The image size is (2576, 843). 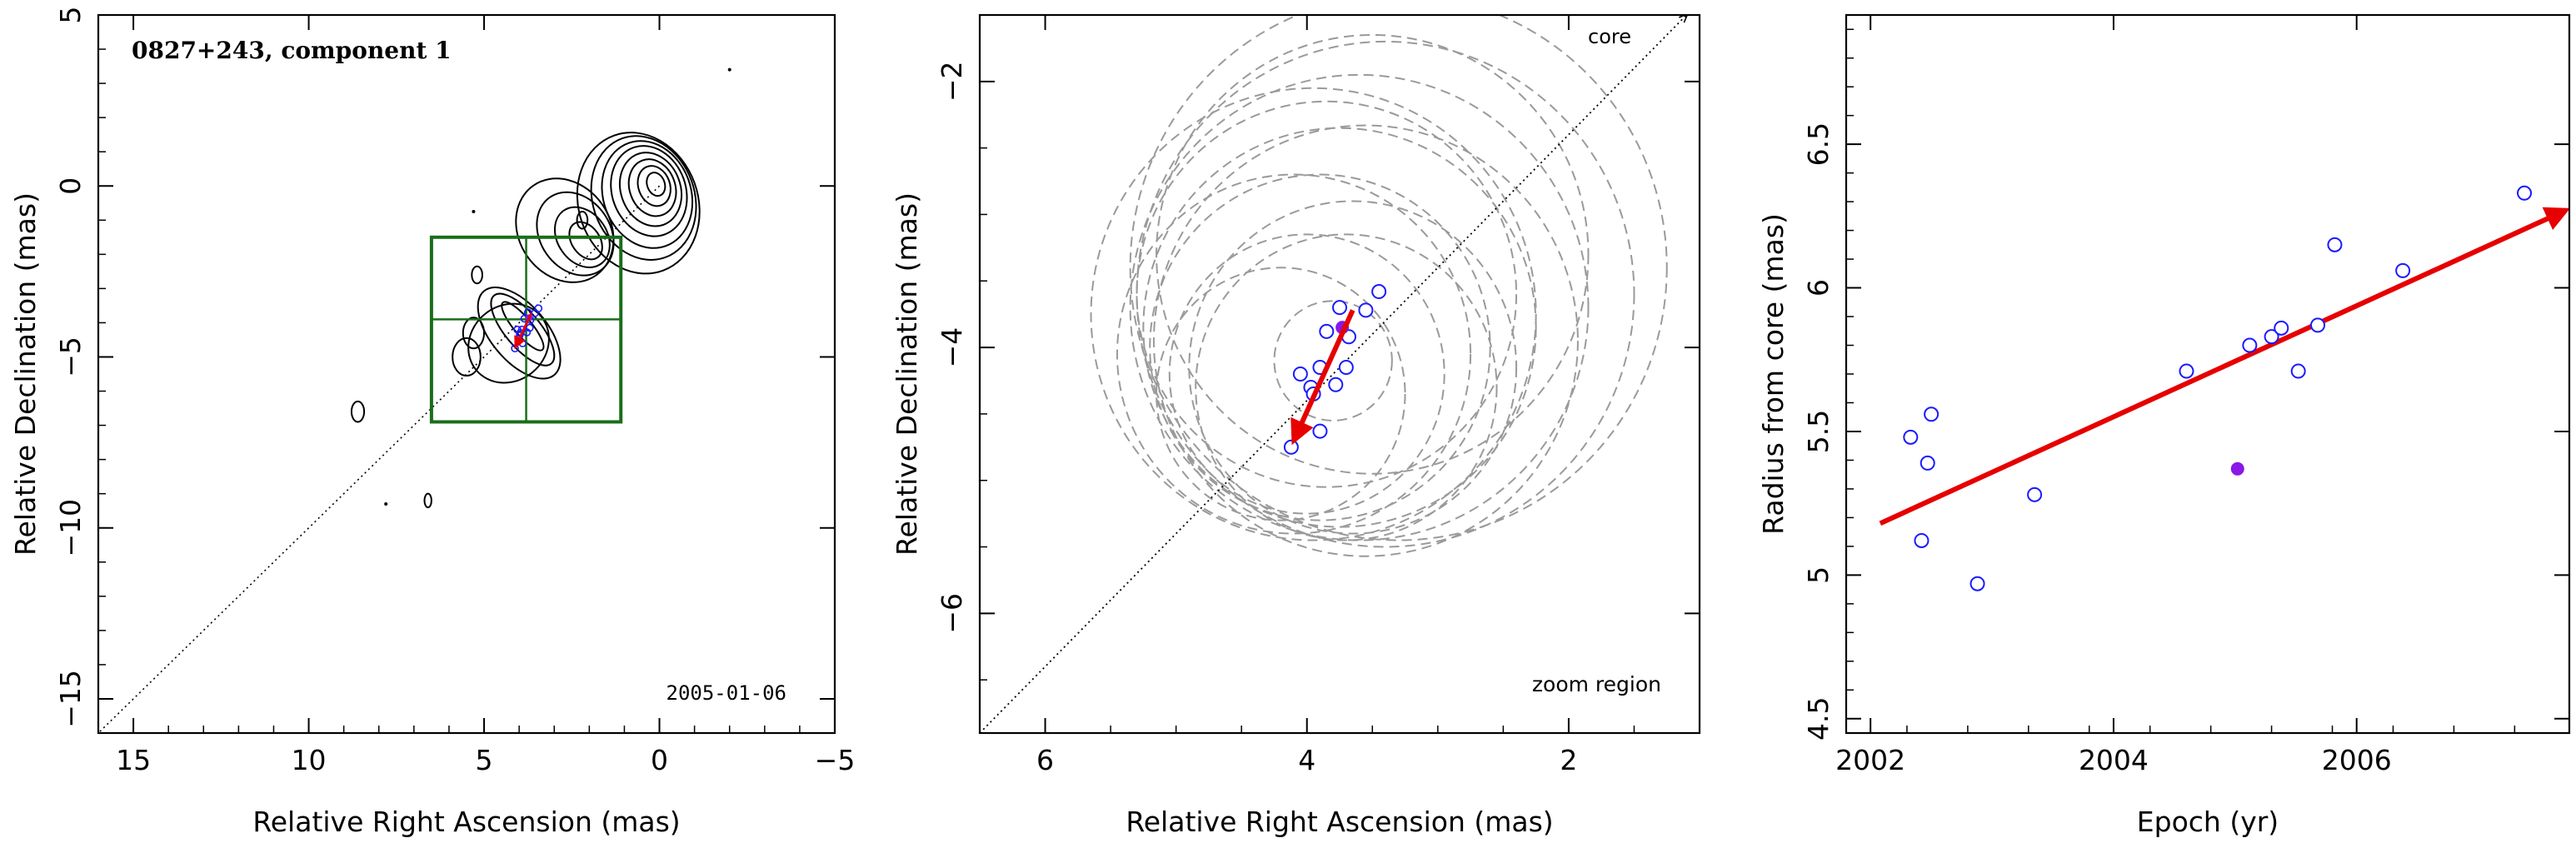 I want to click on panel1-x-tick-label: −5, so click(x=835, y=760).